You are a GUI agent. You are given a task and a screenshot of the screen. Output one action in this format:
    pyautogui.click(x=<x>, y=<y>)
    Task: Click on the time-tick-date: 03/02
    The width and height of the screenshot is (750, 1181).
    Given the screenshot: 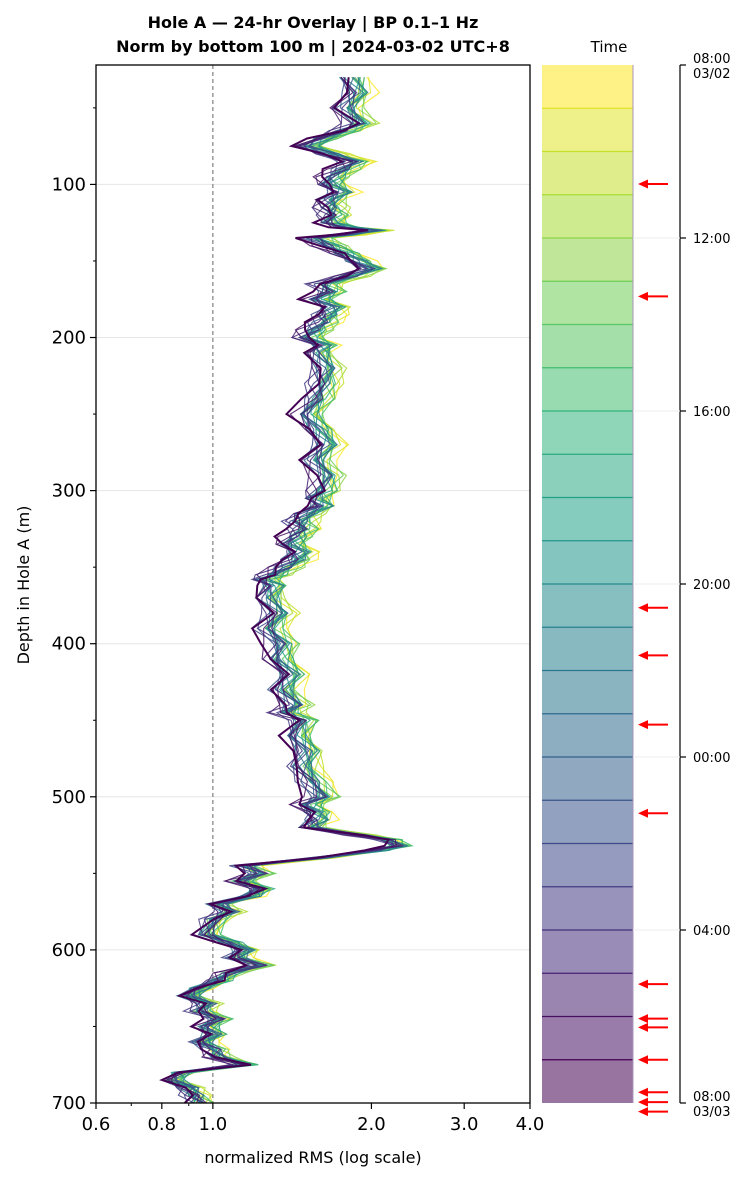 What is the action you would take?
    pyautogui.click(x=711, y=74)
    